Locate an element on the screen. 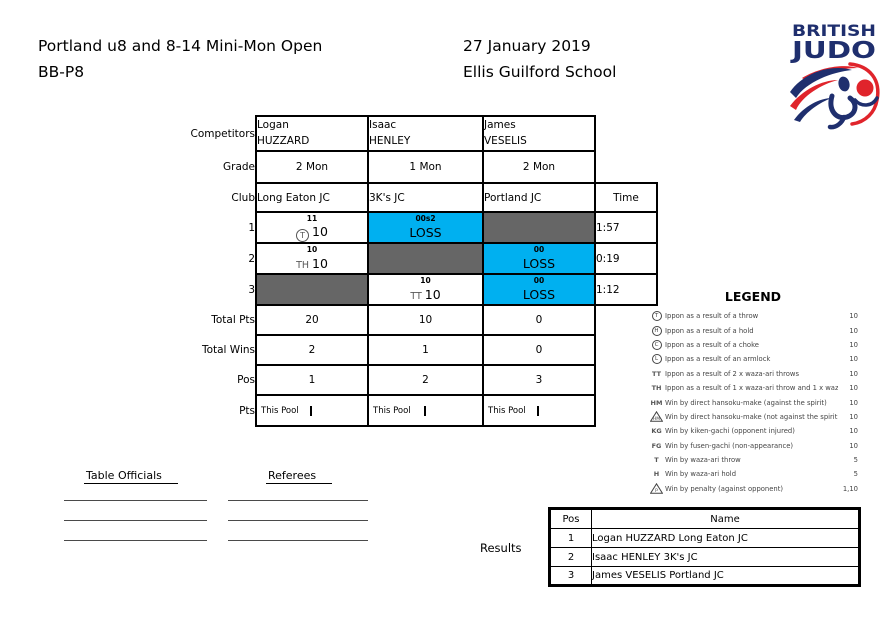 Image resolution: width=891 pixels, height=630 pixels. row-label-grade: Grade is located at coordinates (222, 167).